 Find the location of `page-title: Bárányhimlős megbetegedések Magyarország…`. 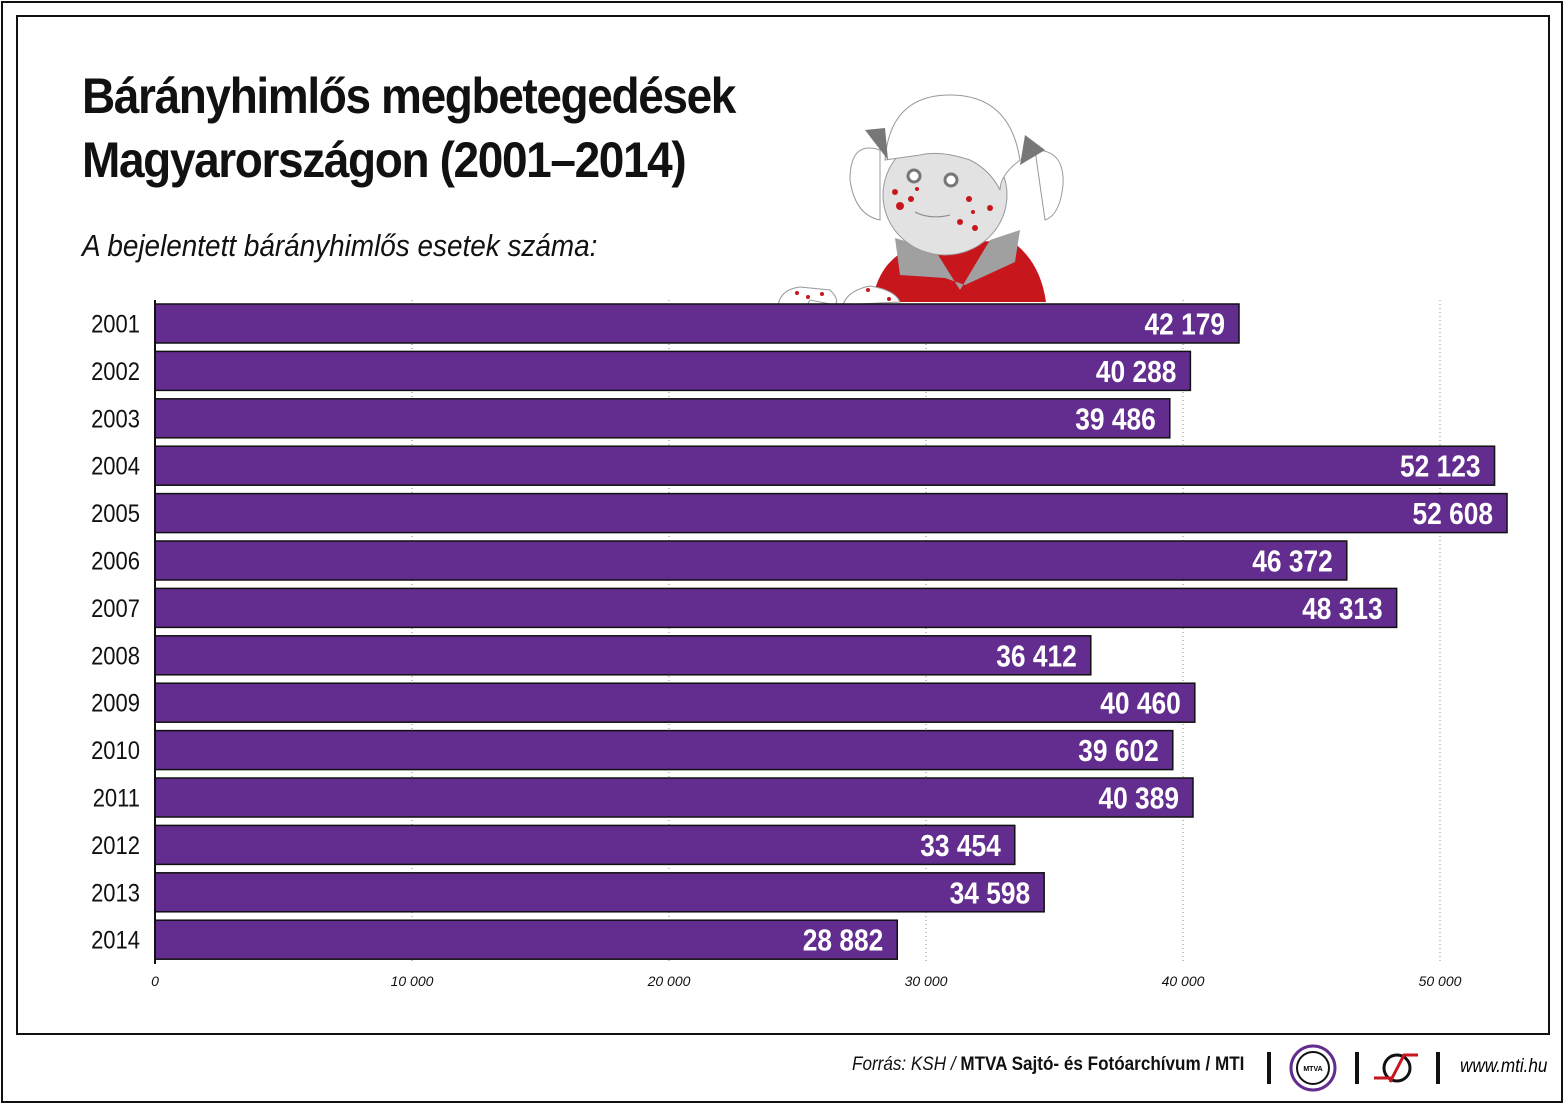

page-title: Bárányhimlős megbetegedések Magyarország… is located at coordinates (409, 128).